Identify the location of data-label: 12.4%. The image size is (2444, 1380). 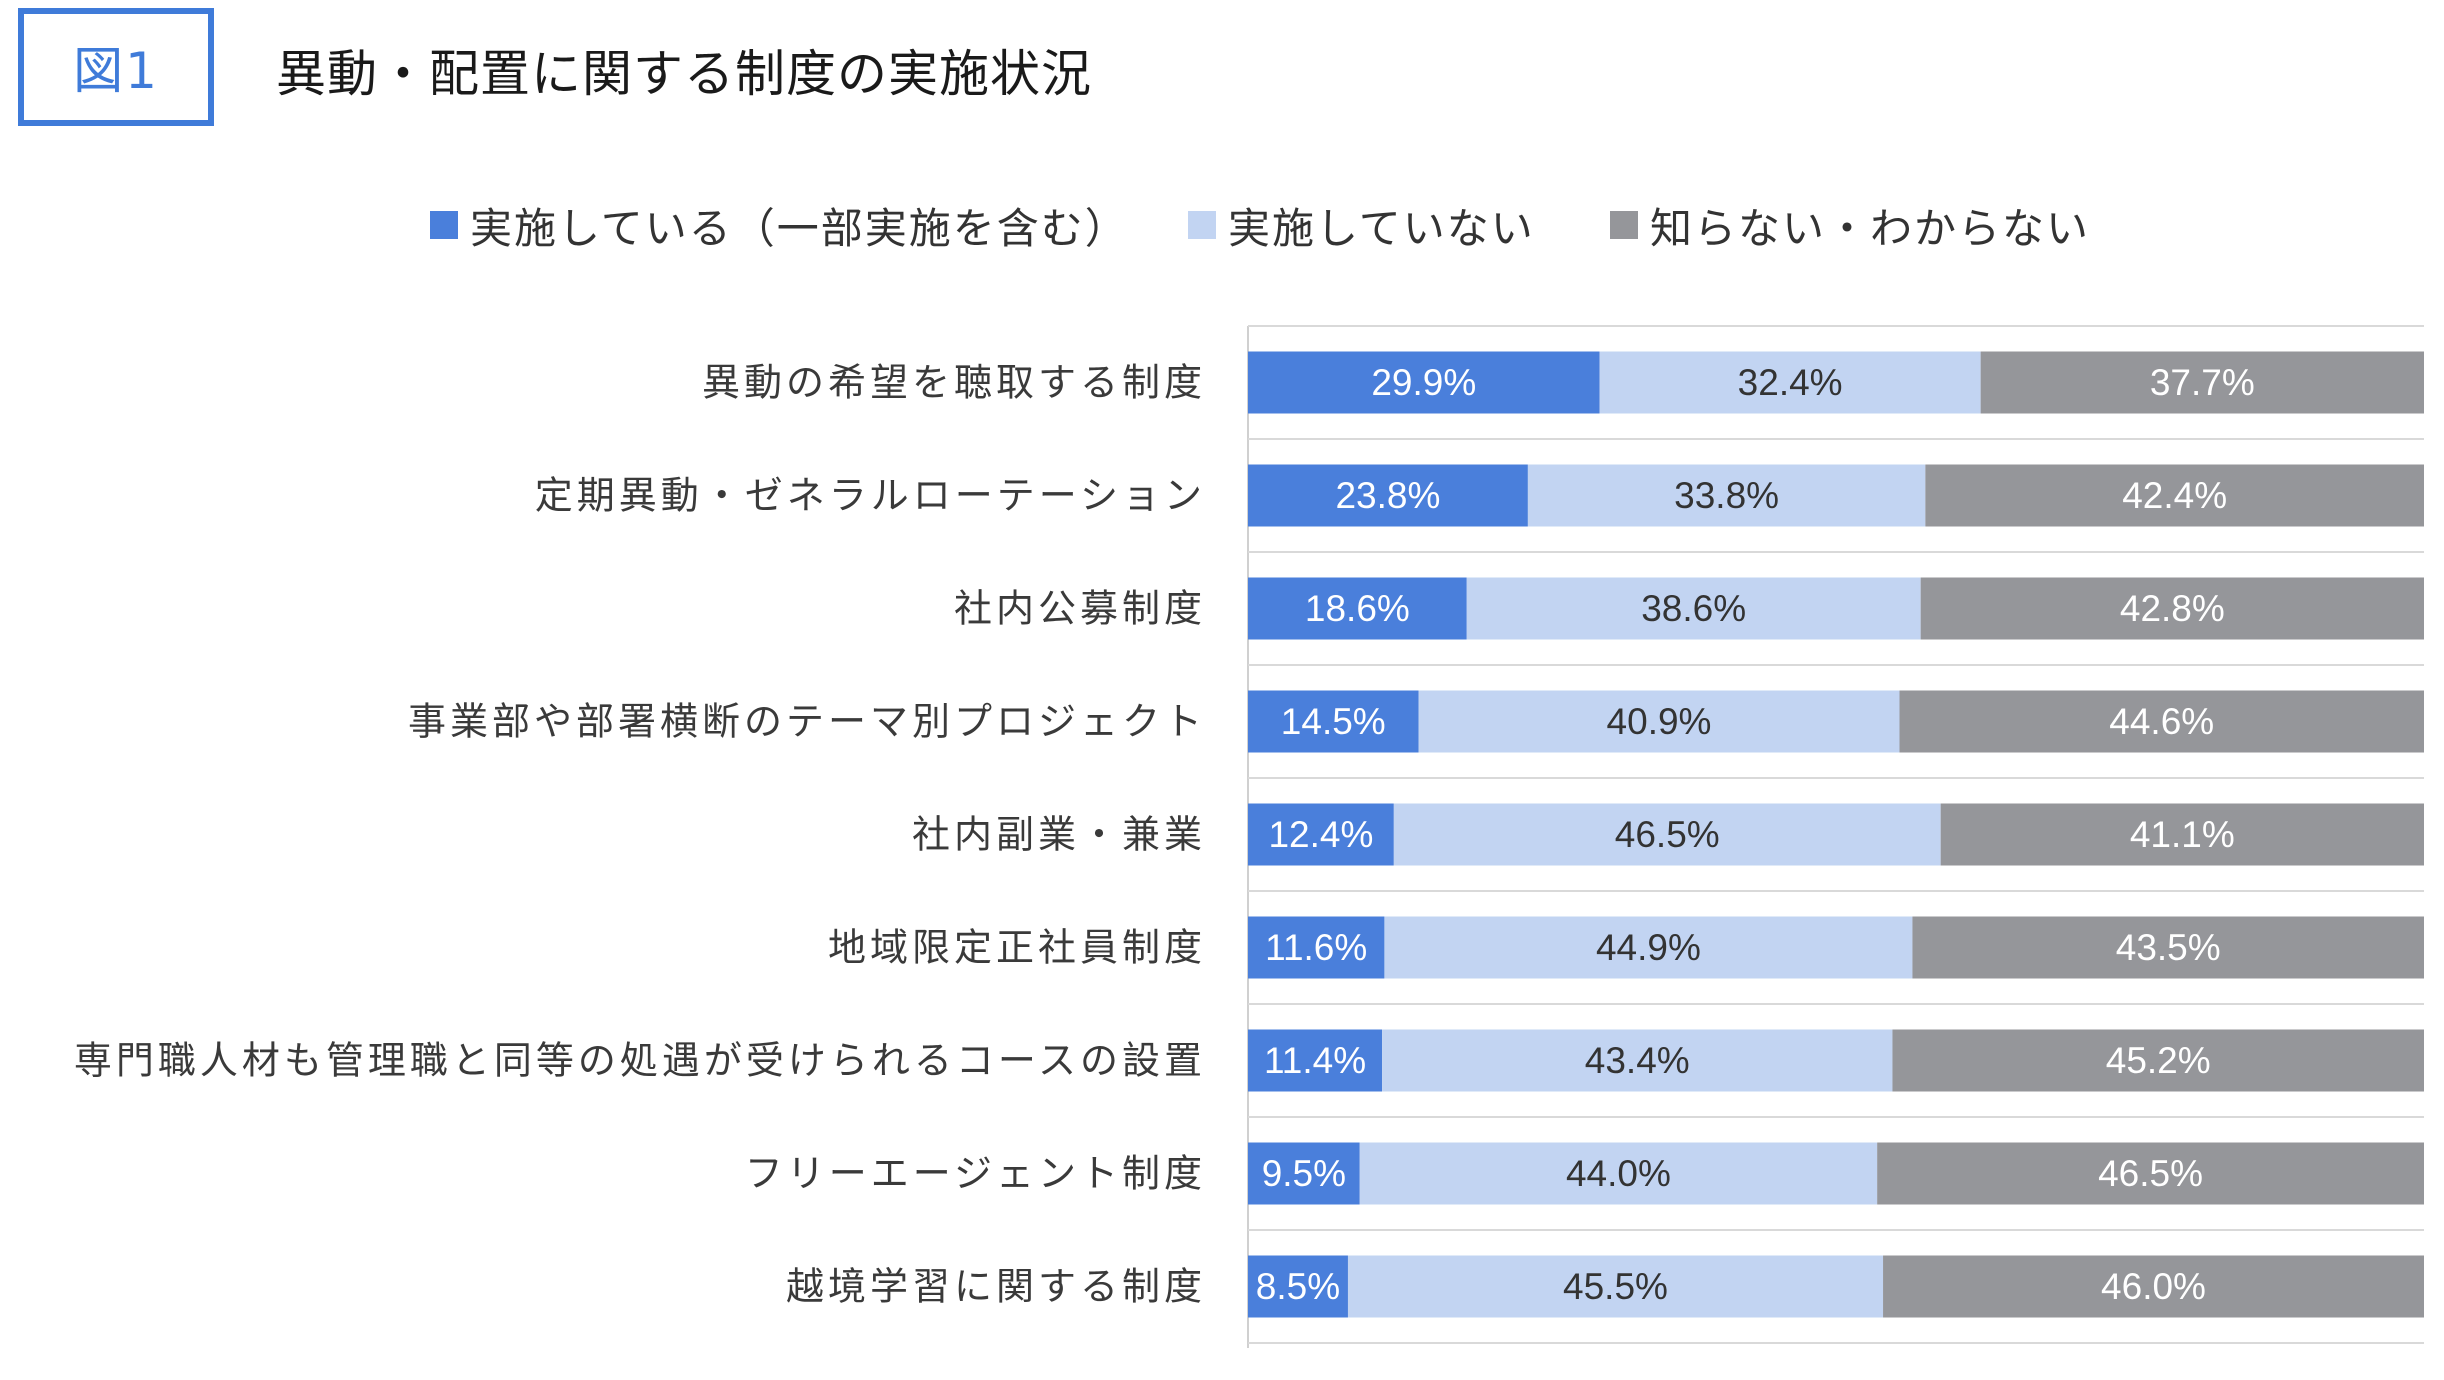
(1320, 834).